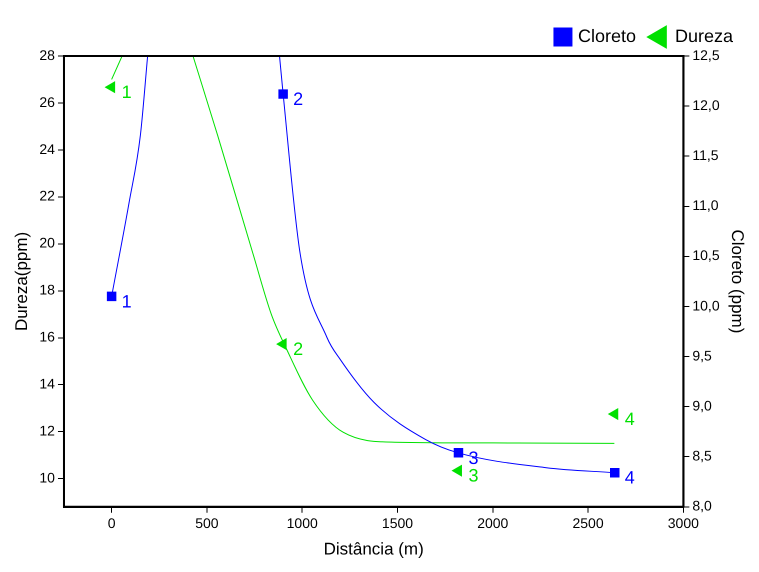  Describe the element at coordinates (207, 523) in the screenshot. I see `x-tick-label: 500` at that location.